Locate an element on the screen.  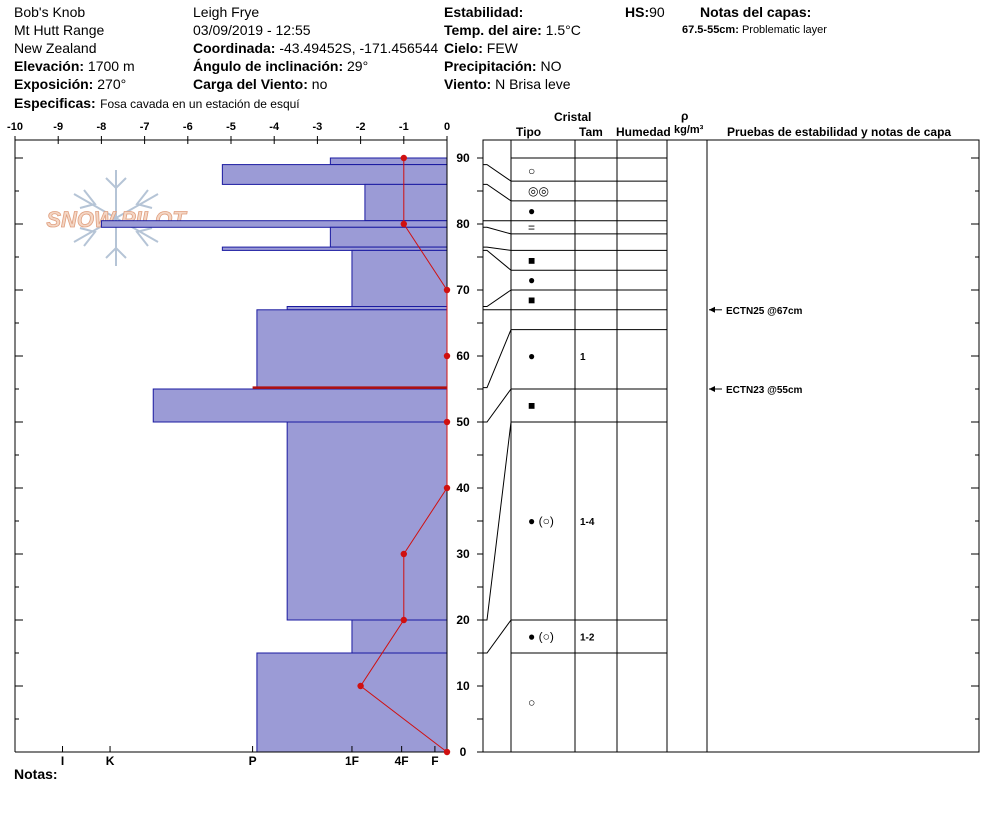
aspect: Exposición: 270° is located at coordinates (70, 84).